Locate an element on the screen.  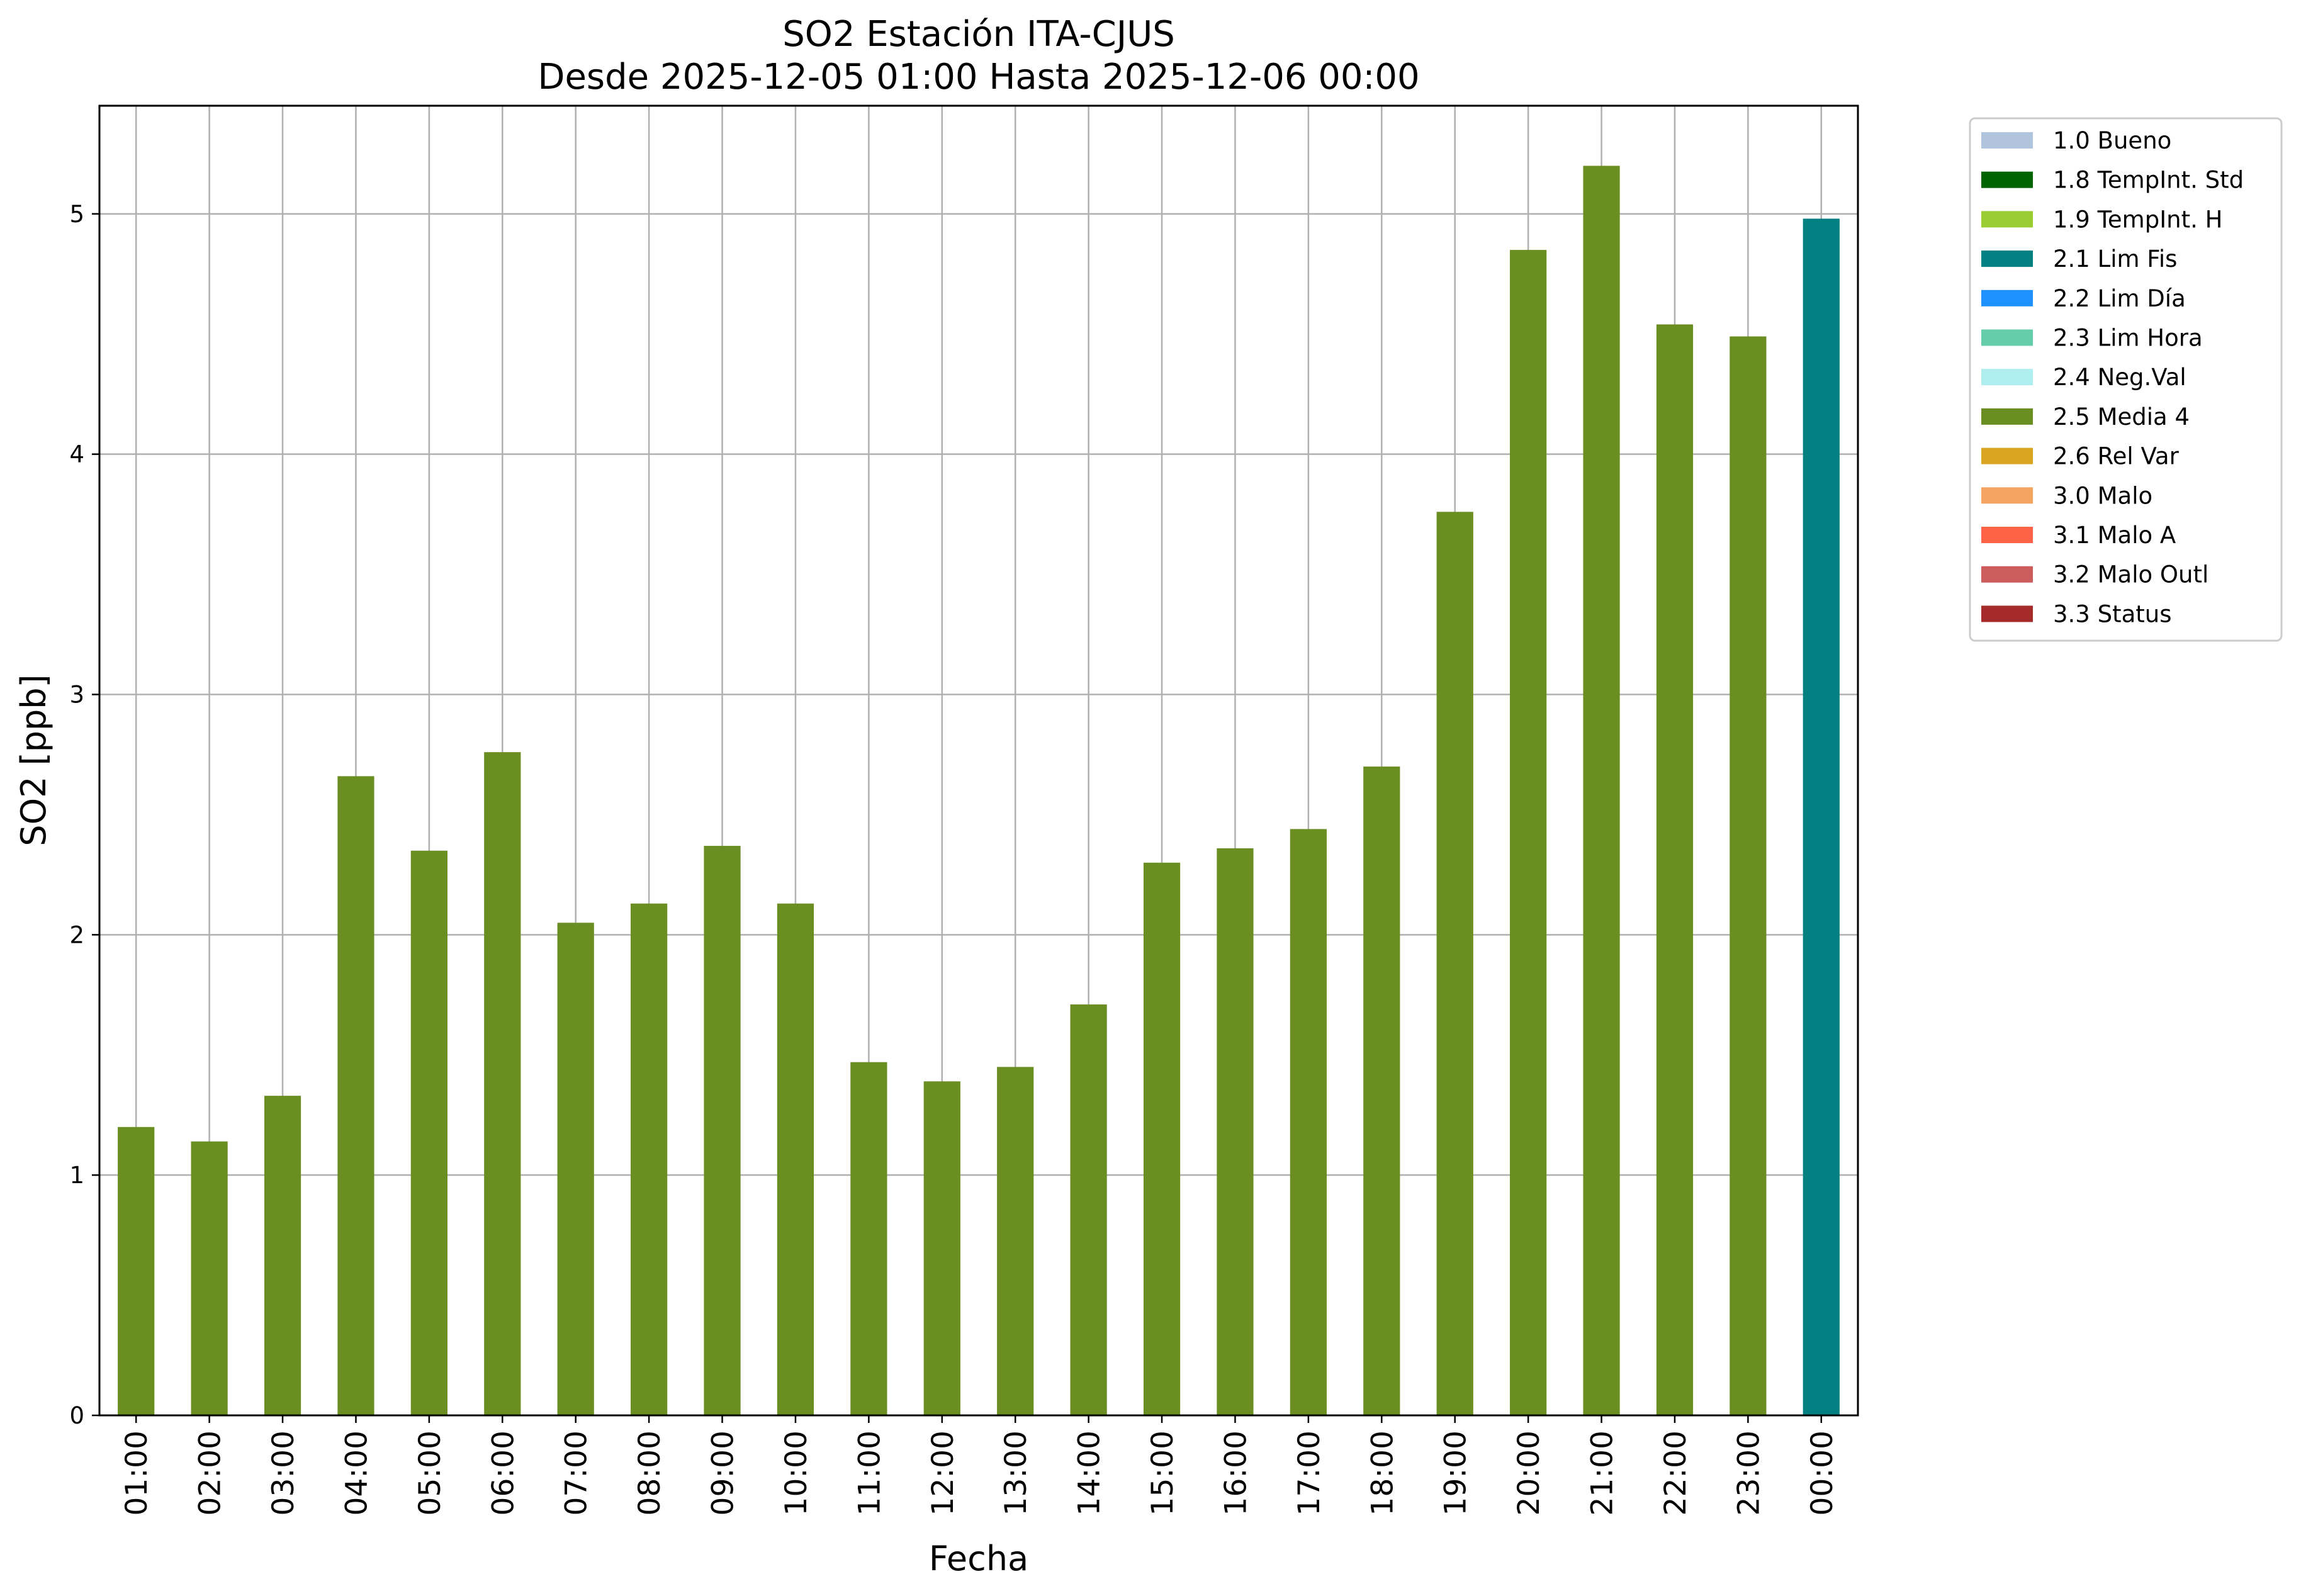
y-tick-label: 5 is located at coordinates (76, 214).